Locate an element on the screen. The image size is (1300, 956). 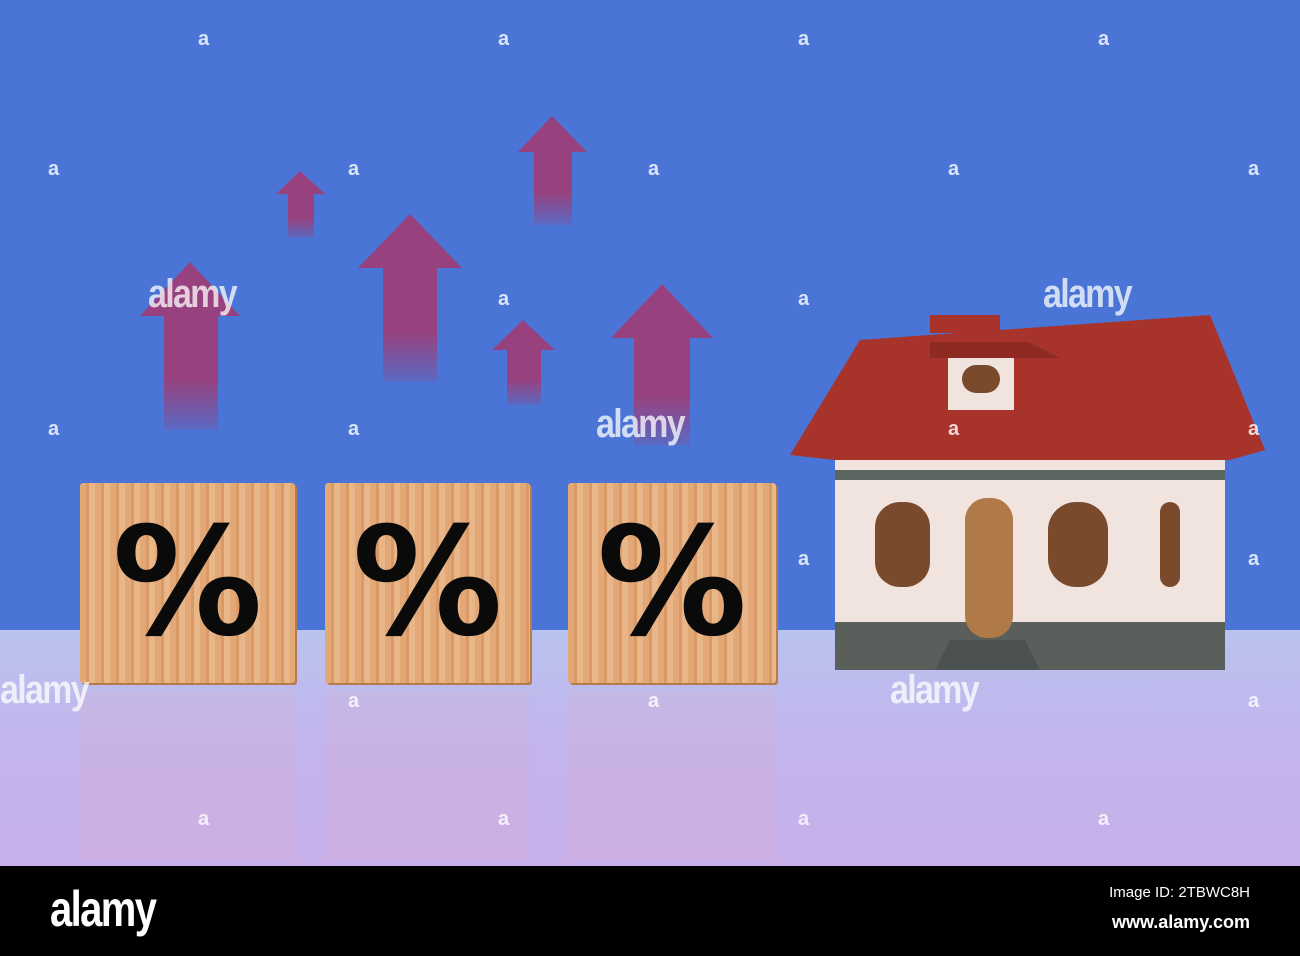
model-house is located at coordinates (1027, 492).